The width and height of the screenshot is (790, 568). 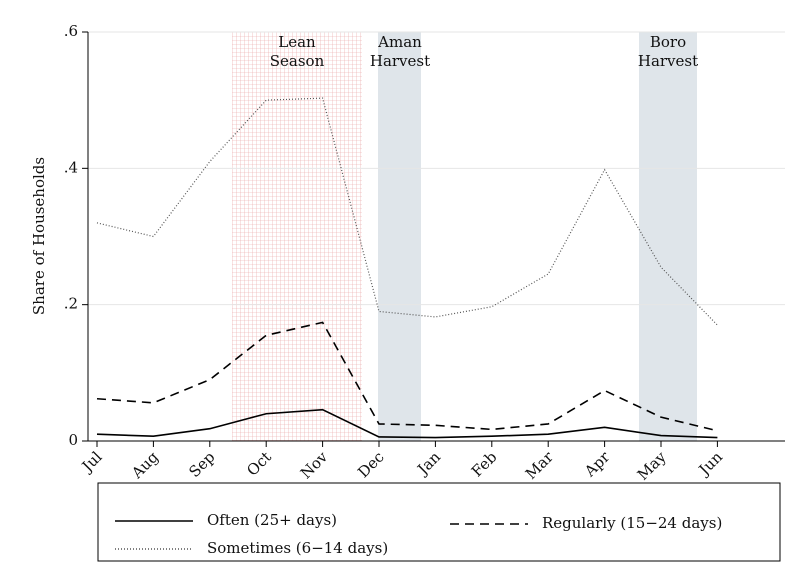 What do you see at coordinates (297, 61) in the screenshot?
I see `annotation: Season` at bounding box center [297, 61].